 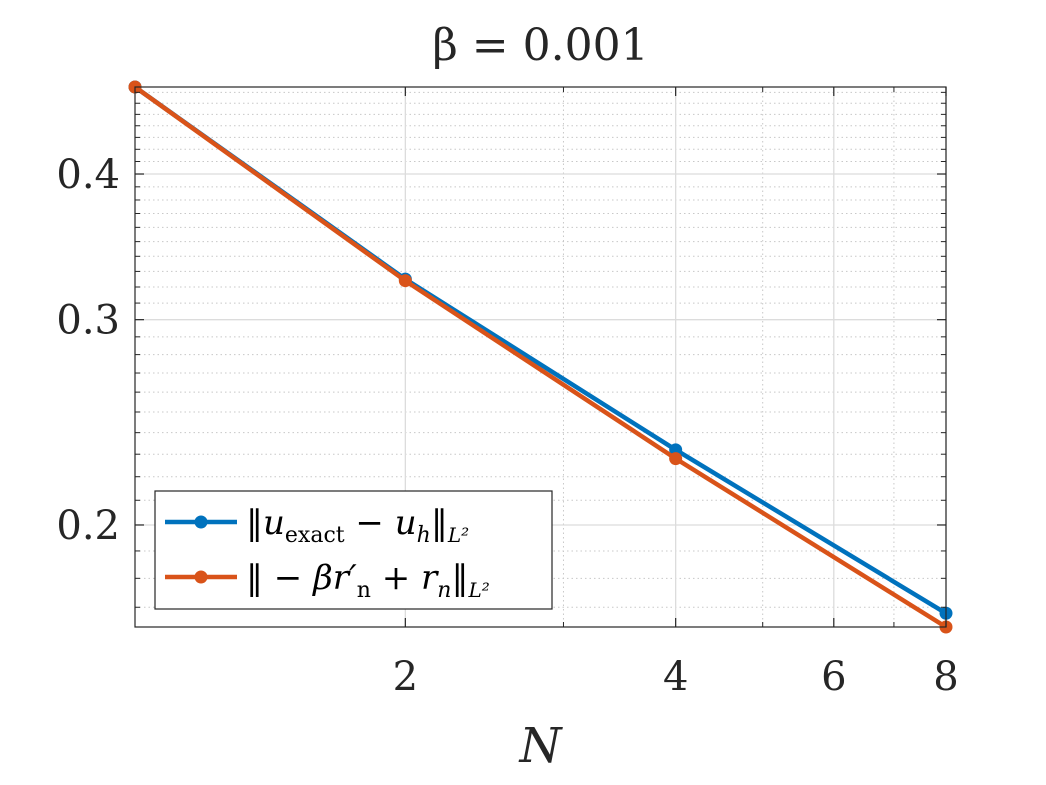 What do you see at coordinates (88, 175) in the screenshot?
I see `y-tick-label: 0.4` at bounding box center [88, 175].